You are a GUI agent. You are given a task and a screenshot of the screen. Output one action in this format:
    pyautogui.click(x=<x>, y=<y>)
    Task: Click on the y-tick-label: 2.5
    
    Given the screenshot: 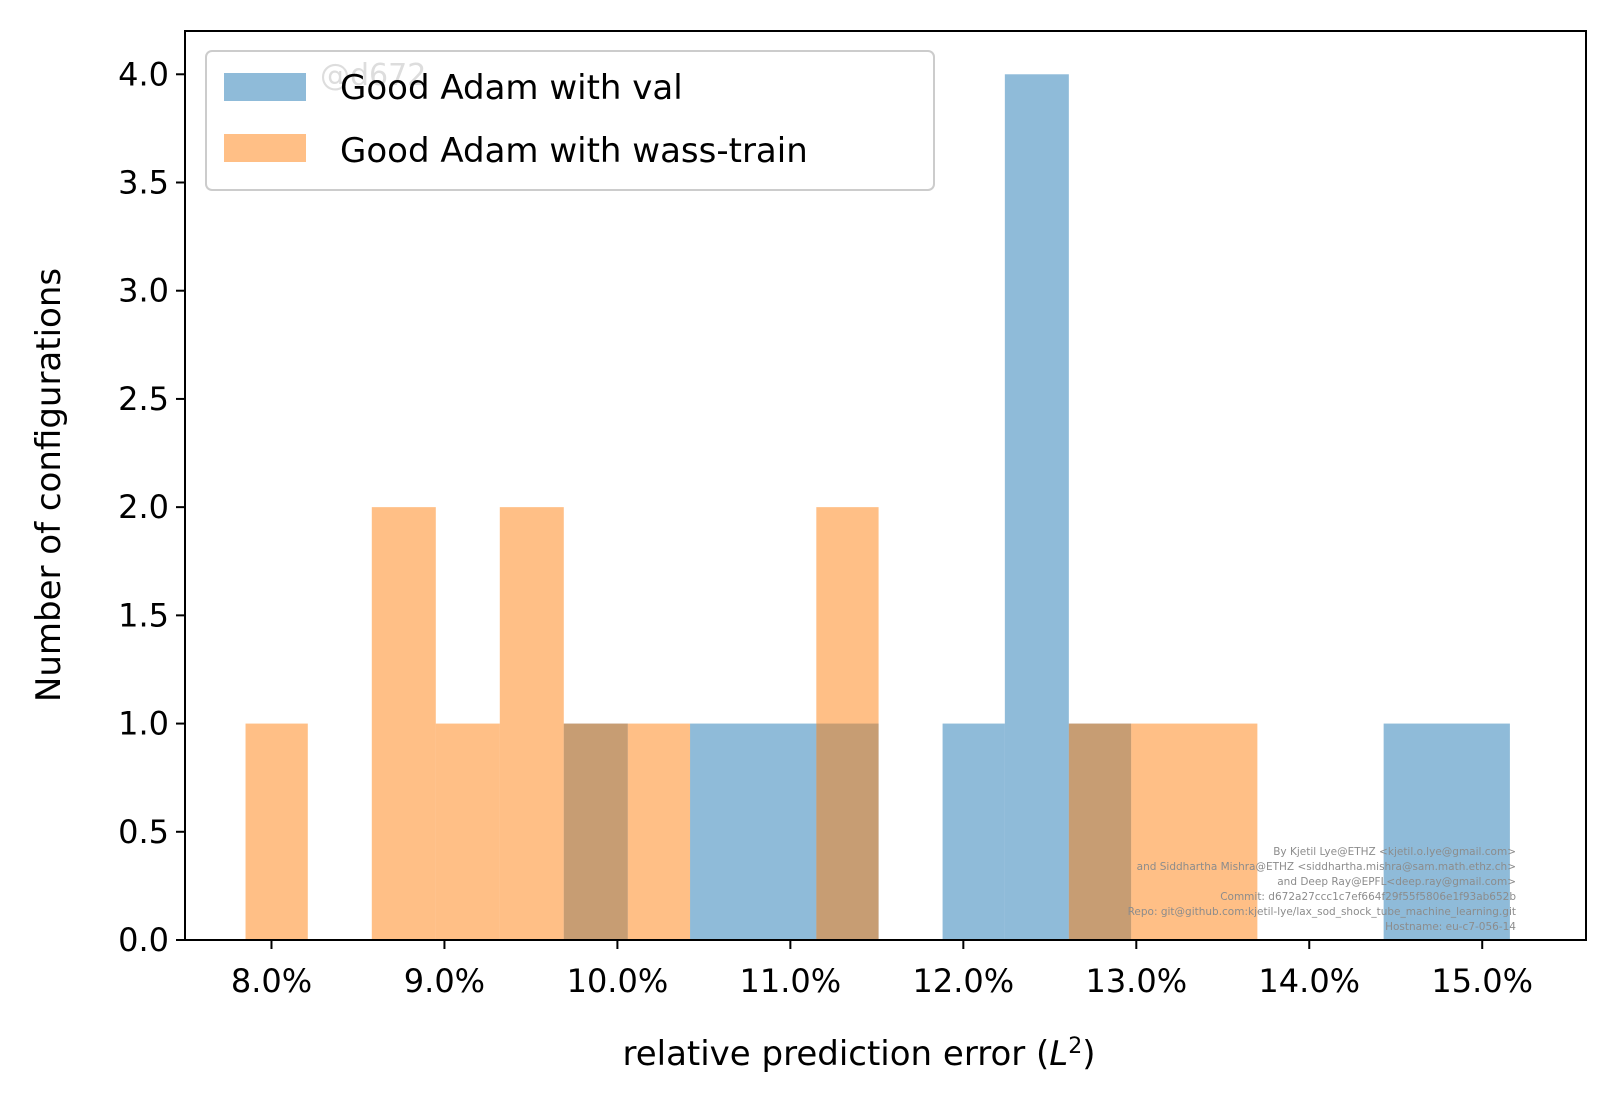 What is the action you would take?
    pyautogui.click(x=143, y=399)
    